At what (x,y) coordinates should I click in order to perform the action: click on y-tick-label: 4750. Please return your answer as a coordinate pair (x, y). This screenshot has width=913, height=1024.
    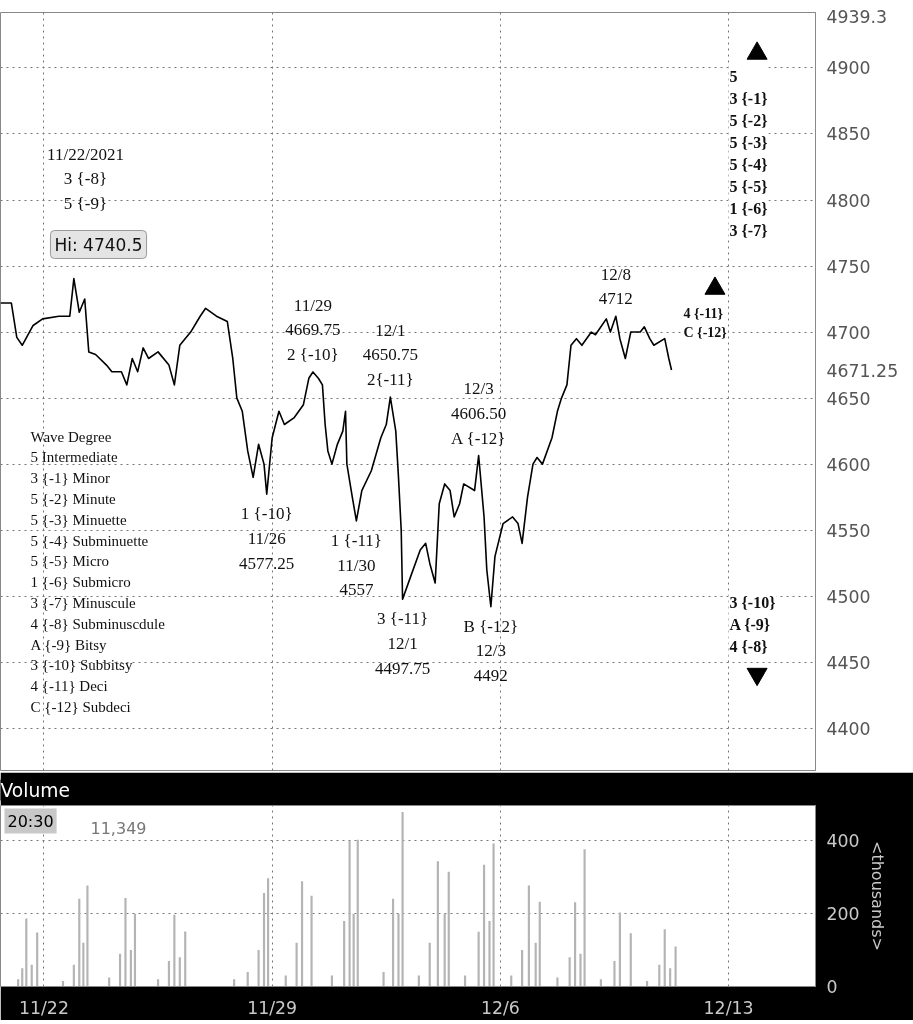
    Looking at the image, I should click on (848, 266).